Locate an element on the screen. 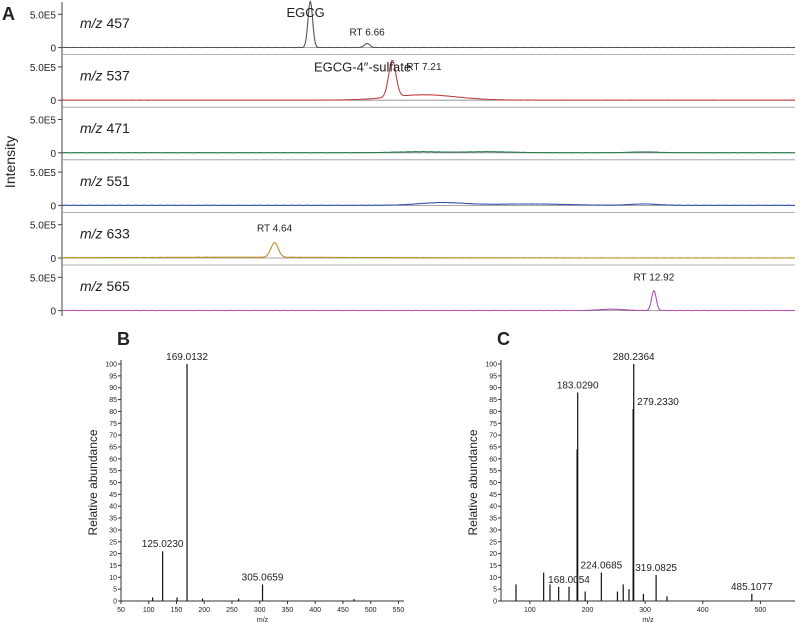 The height and width of the screenshot is (622, 800). trace-m-z-457-annotation-egcg: EGCG is located at coordinates (305, 12).